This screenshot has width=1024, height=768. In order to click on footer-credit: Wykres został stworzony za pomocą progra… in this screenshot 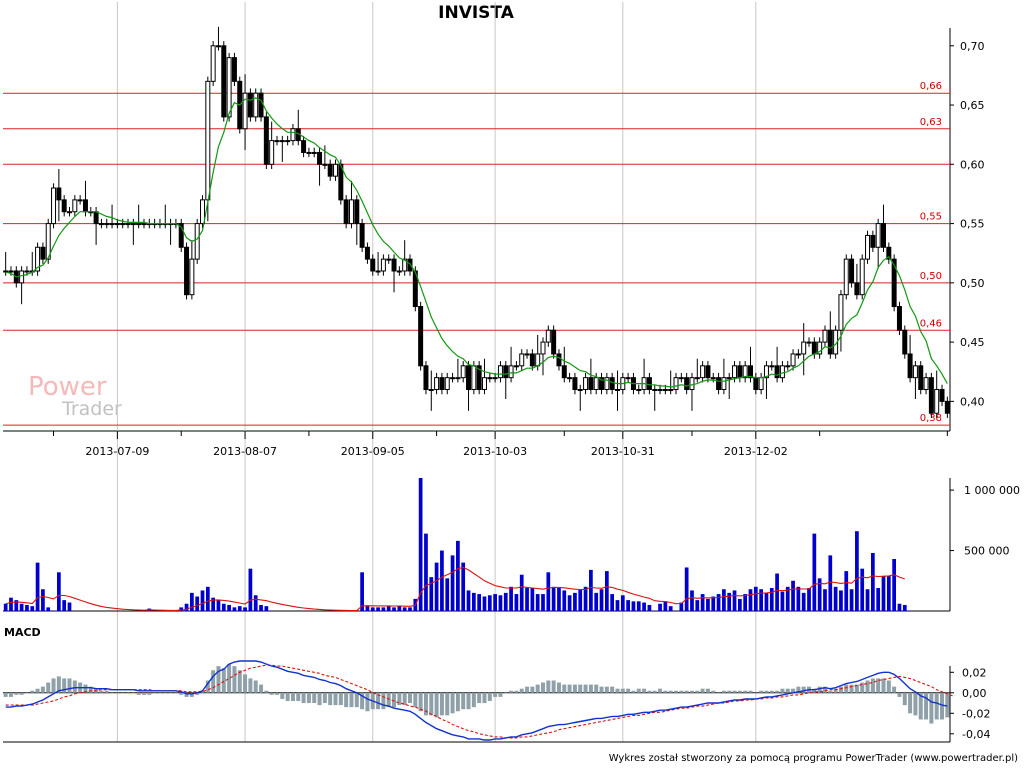, I will do `click(813, 758)`.